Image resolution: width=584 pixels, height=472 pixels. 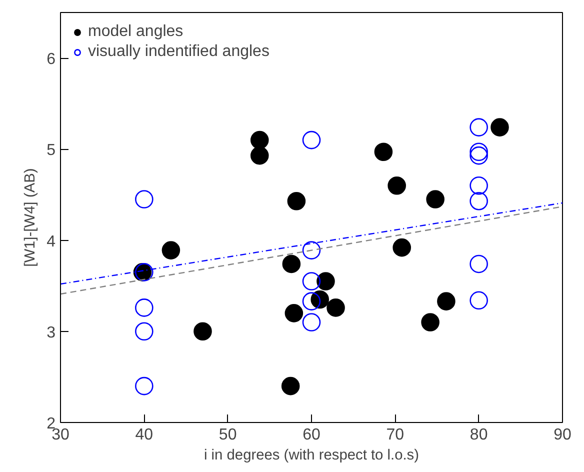 I want to click on legend-label: model angles, so click(x=136, y=32).